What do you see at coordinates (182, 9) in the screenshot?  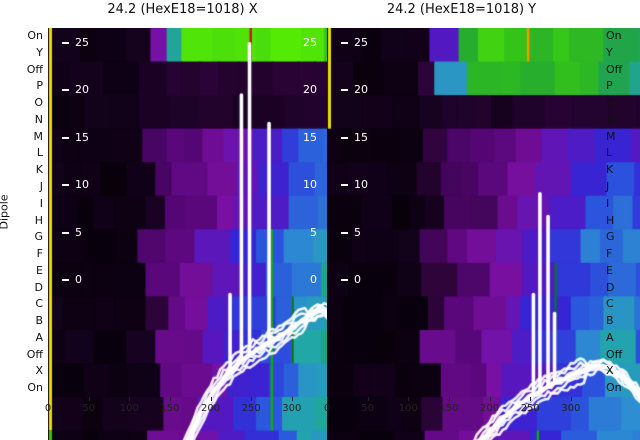 I see `panel-title-x: 24.2 (HexE18=1018) X` at bounding box center [182, 9].